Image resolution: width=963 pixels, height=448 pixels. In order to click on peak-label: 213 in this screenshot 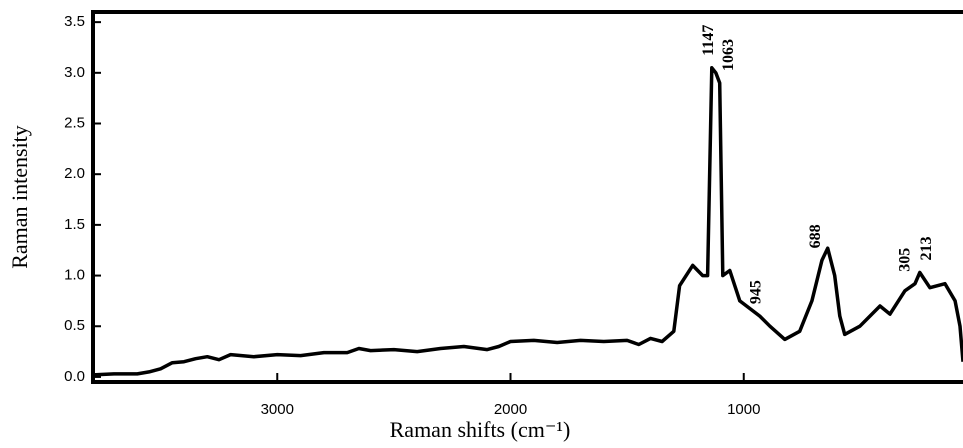, I will do `click(926, 249)`.